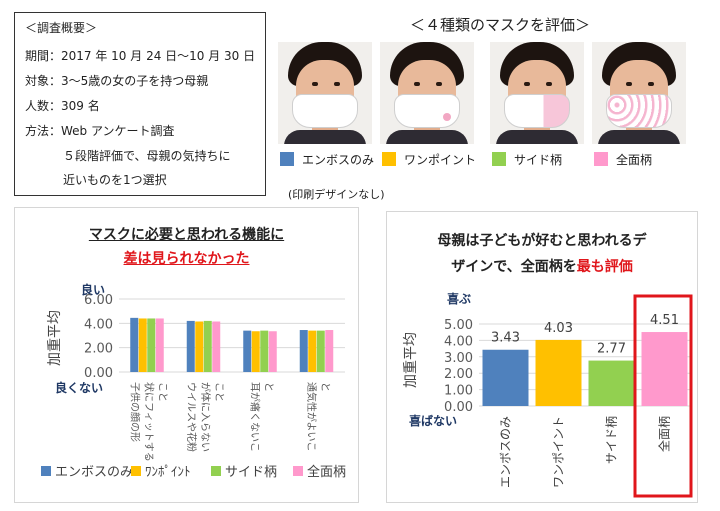  What do you see at coordinates (168, 472) in the screenshot?
I see `legend-label: ﾜﾝﾎﾟｲﾝﾄ` at bounding box center [168, 472].